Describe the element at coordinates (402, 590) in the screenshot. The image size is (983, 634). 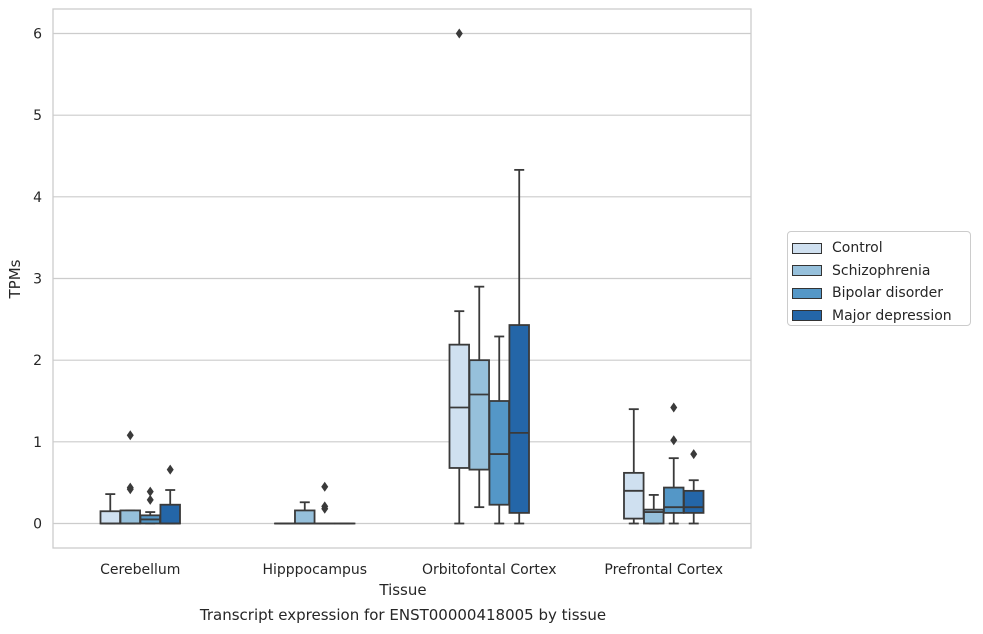
I see `x-axis-label: Tissue` at that location.